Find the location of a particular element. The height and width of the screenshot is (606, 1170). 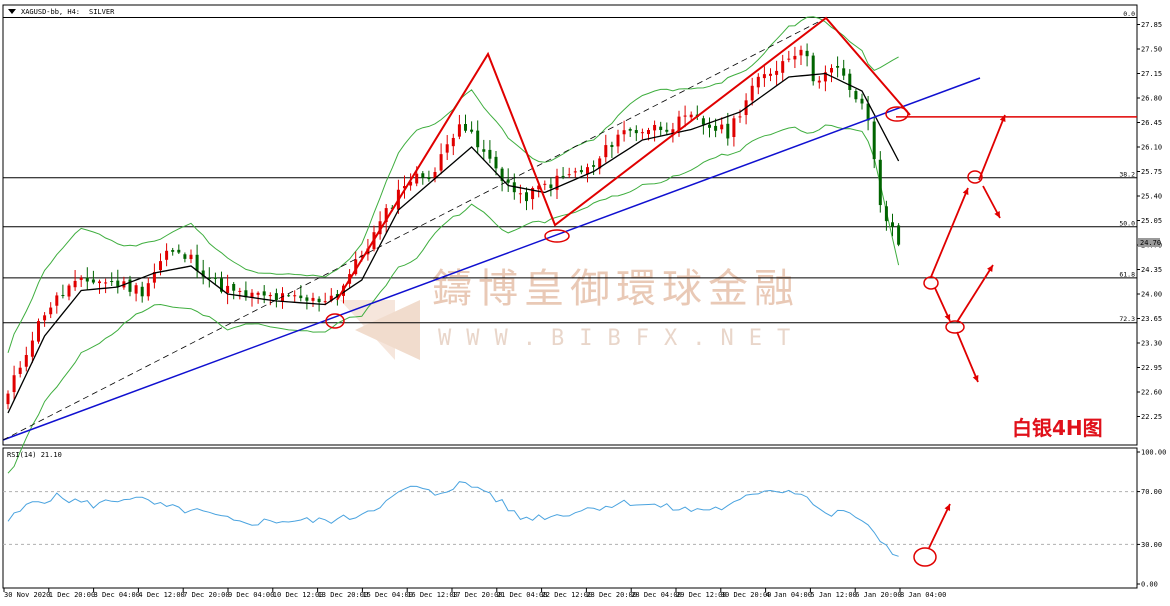

time-tick-label: 22 Dec 12:00 is located at coordinates (567, 595).